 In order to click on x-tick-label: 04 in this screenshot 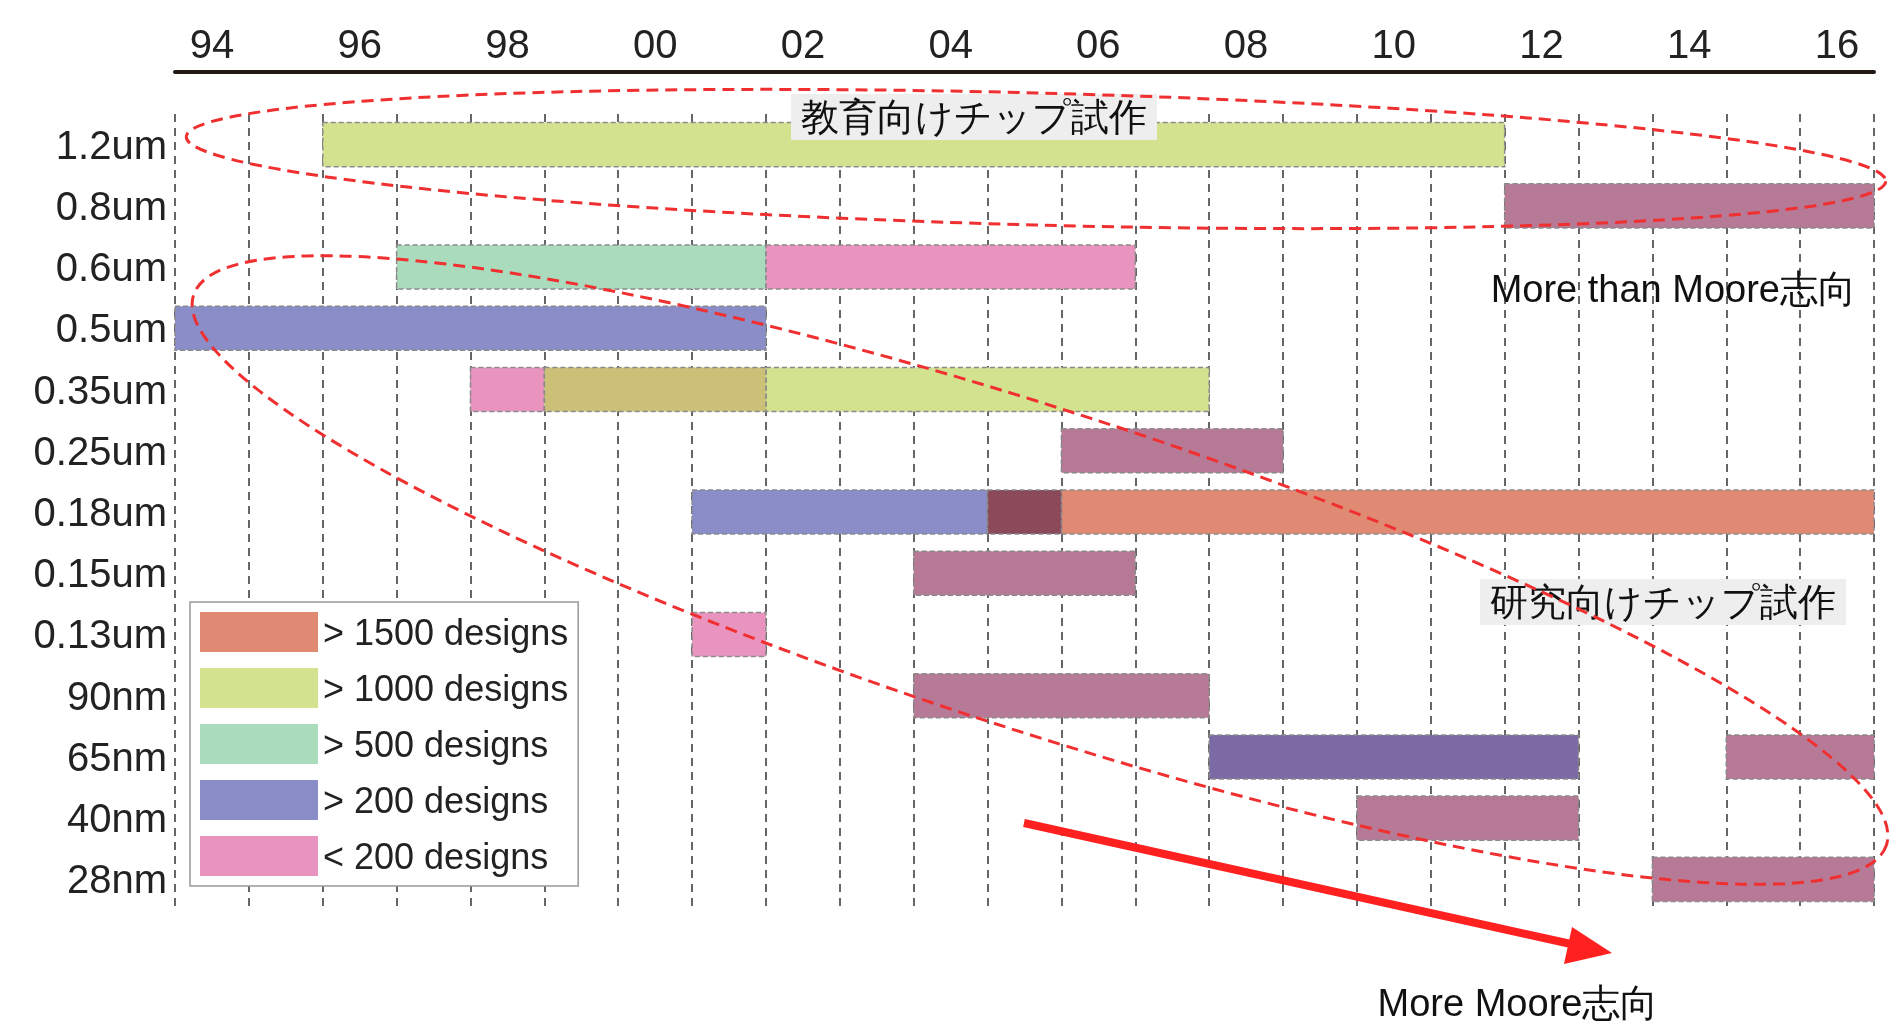, I will do `click(950, 44)`.